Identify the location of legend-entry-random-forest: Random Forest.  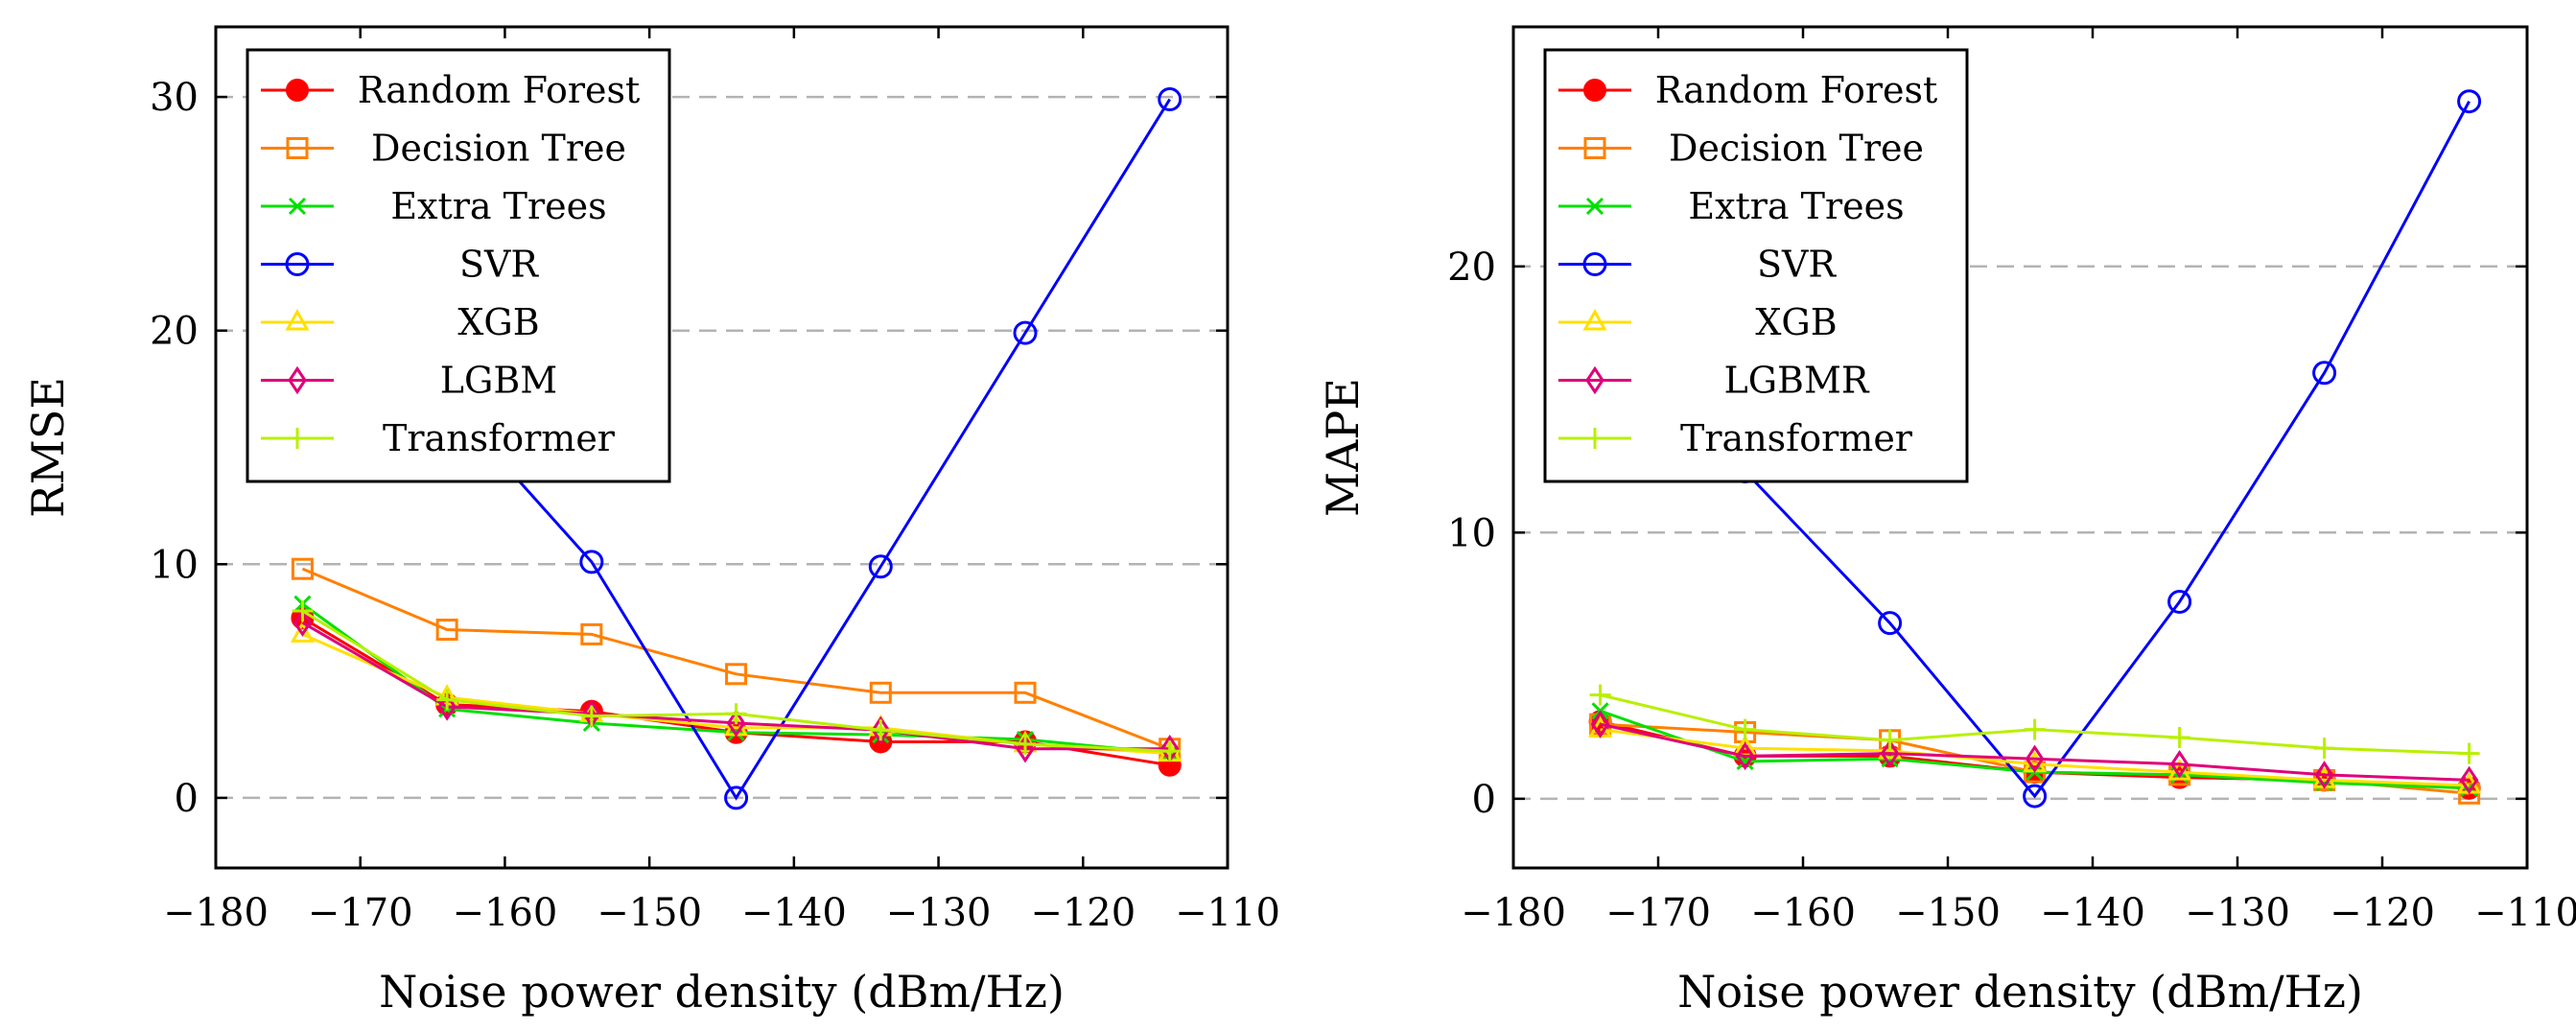
(450, 90).